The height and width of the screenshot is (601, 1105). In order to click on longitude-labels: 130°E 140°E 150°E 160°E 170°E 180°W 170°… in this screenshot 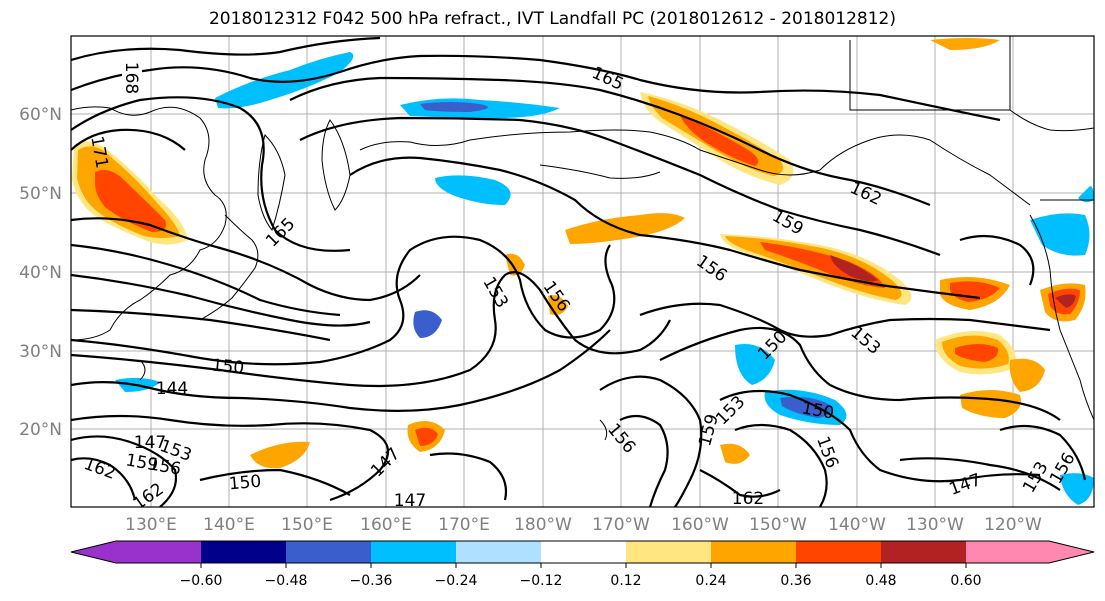, I will do `click(583, 525)`.